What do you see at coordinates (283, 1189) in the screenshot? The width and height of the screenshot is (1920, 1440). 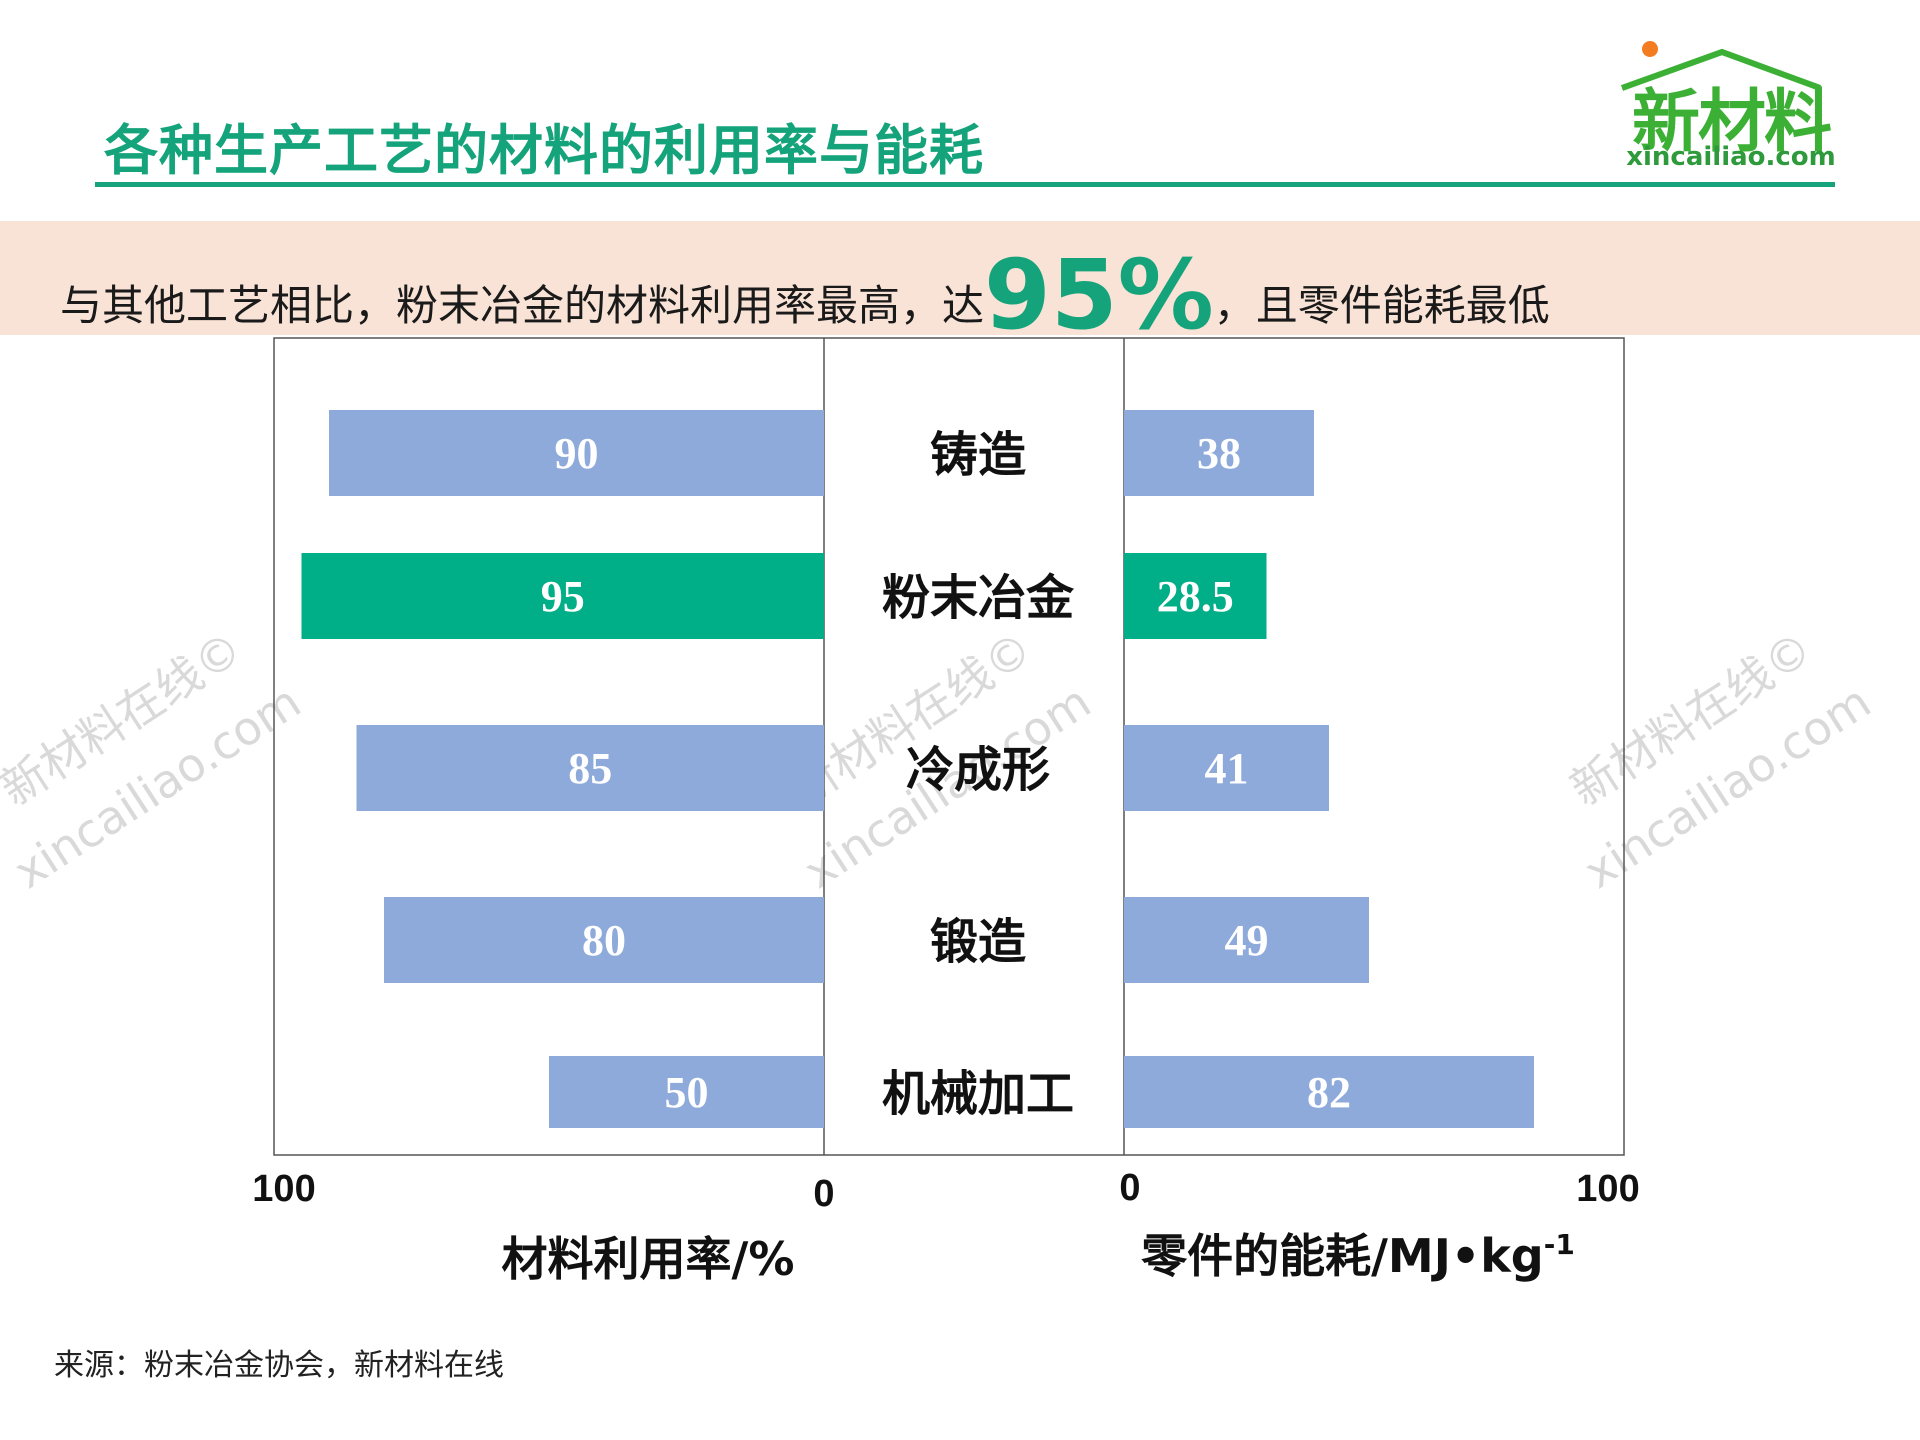 I see `left-axis-max-tick: 100` at bounding box center [283, 1189].